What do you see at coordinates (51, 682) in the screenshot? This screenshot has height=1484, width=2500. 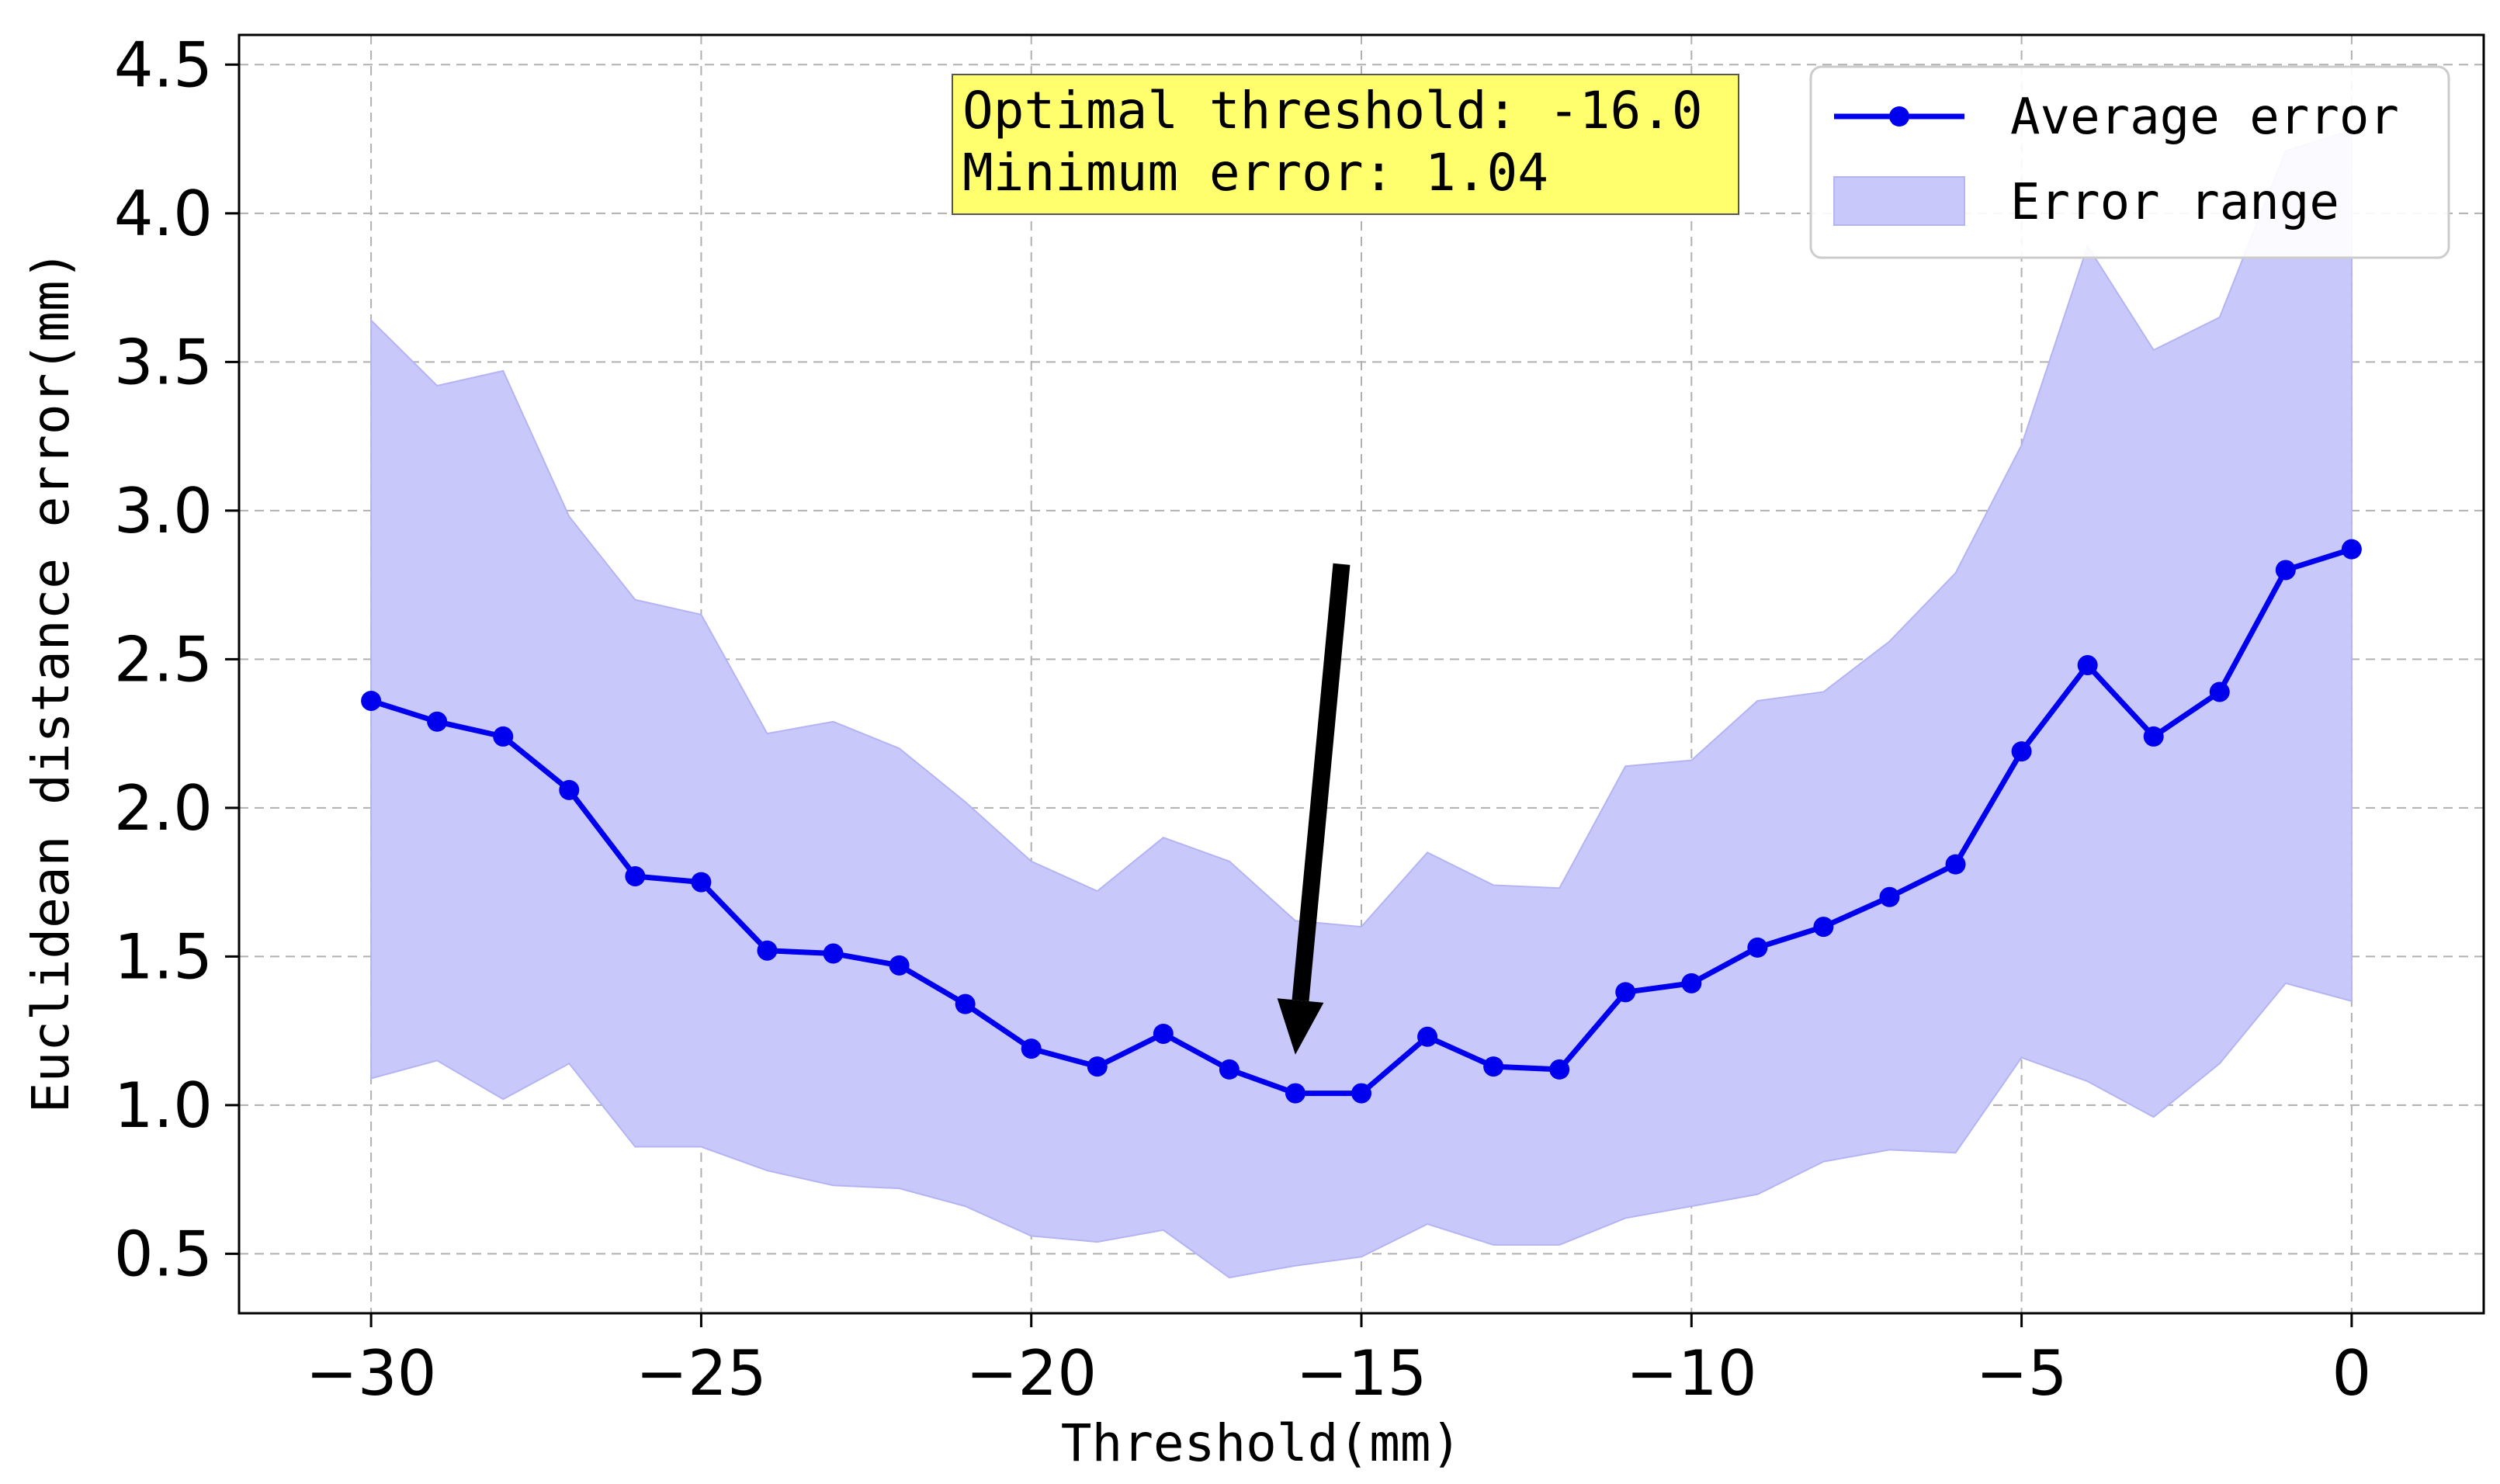 I see `y-axis-label: Euclidean distance error(mm)` at bounding box center [51, 682].